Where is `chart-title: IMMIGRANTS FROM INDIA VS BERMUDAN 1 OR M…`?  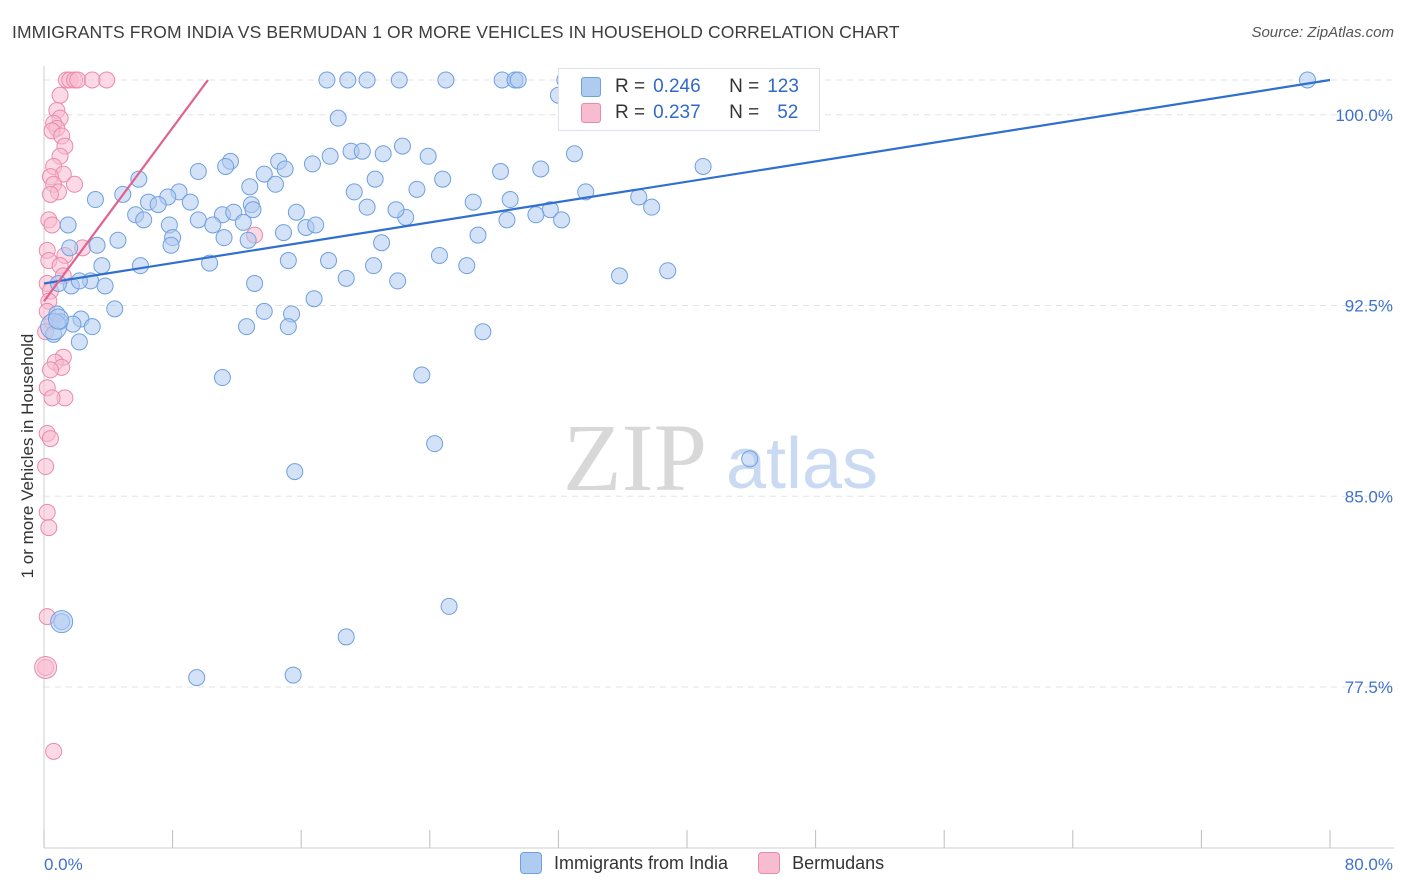
chart-title: IMMIGRANTS FROM INDIA VS BERMUDAN 1 OR M… is located at coordinates (456, 32).